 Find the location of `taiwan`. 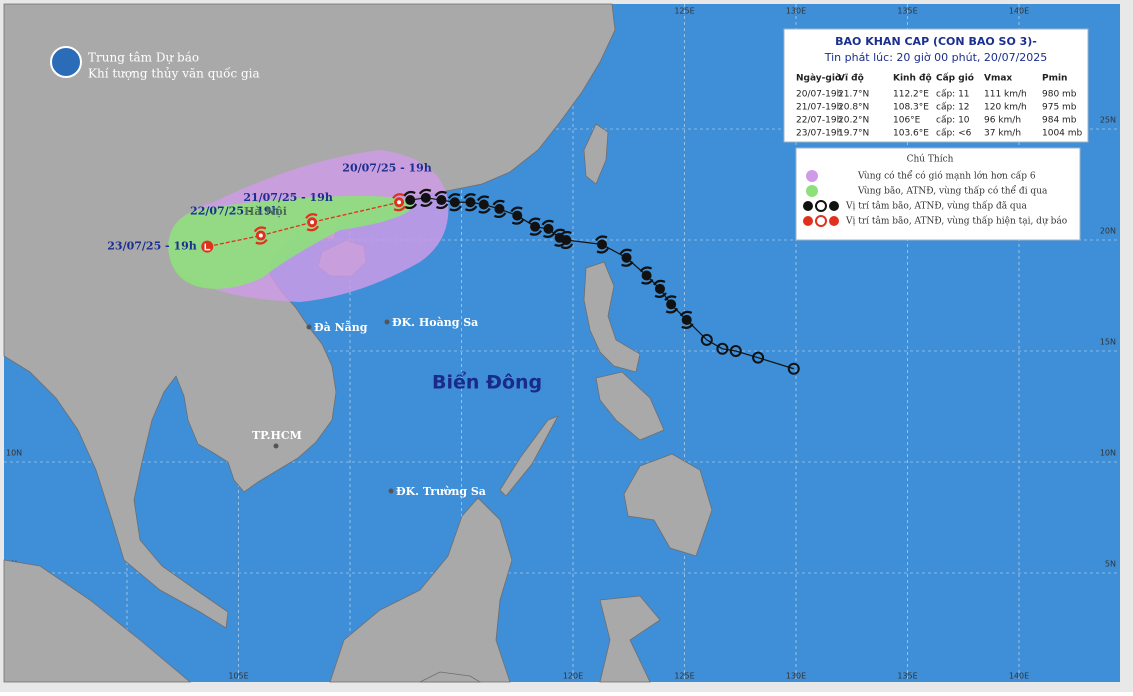

taiwan is located at coordinates (596, 154).